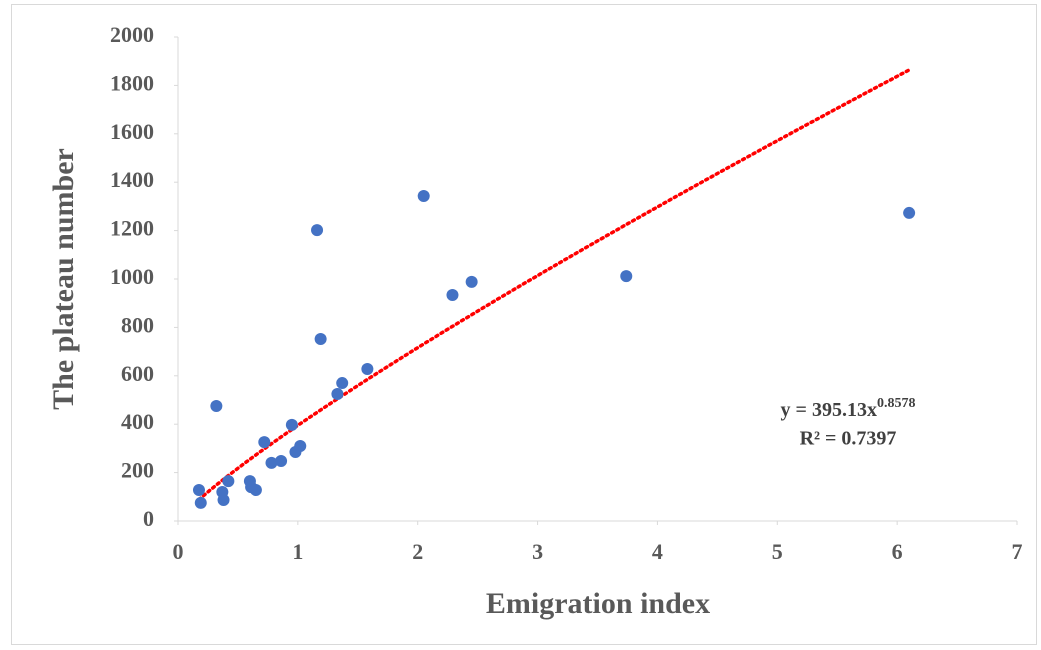 Image resolution: width=1041 pixels, height=650 pixels. What do you see at coordinates (132, 34) in the screenshot?
I see `y-tick-label: 2000` at bounding box center [132, 34].